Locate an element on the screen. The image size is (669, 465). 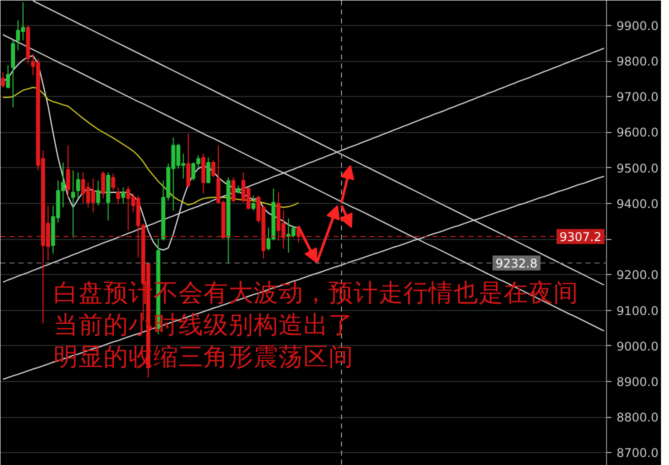
ref-line-label: 9232.8 is located at coordinates (517, 263).